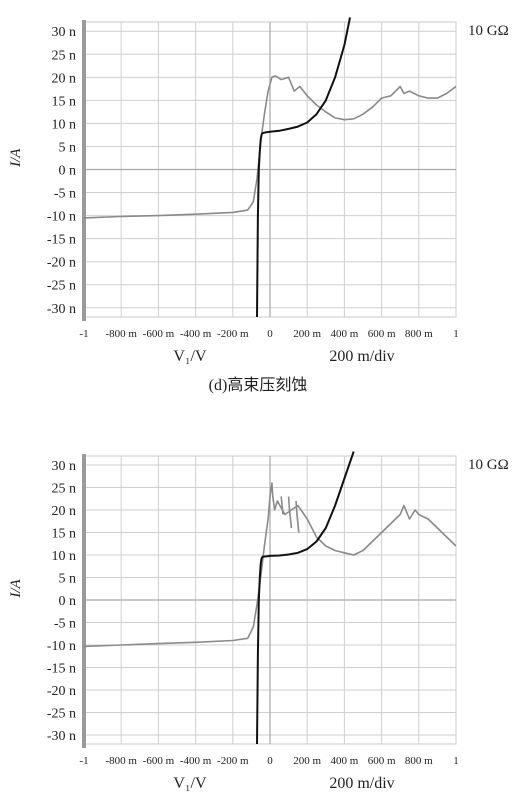 This screenshot has width=520, height=798. I want to click on chart-caption: (d)高束压刻蚀, so click(258, 385).